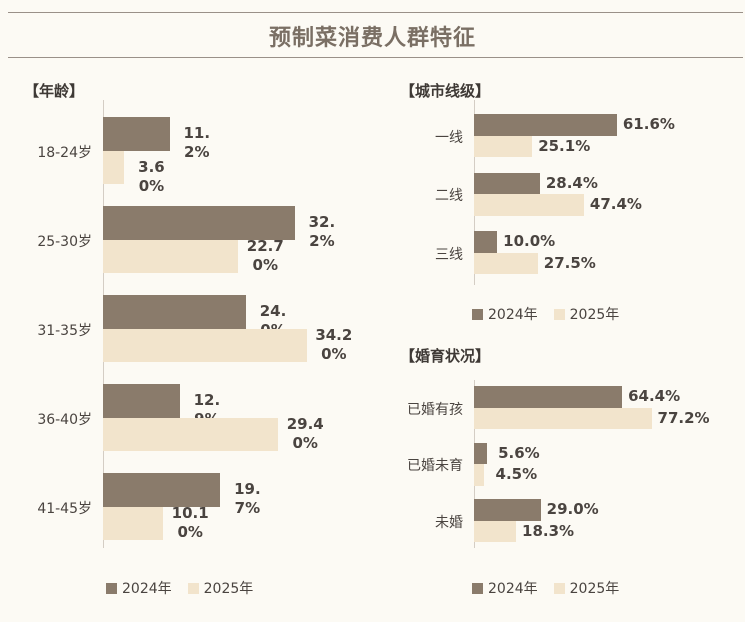 This screenshot has height=622, width=745. What do you see at coordinates (435, 409) in the screenshot?
I see `category-label: 已婚有孩` at bounding box center [435, 409].